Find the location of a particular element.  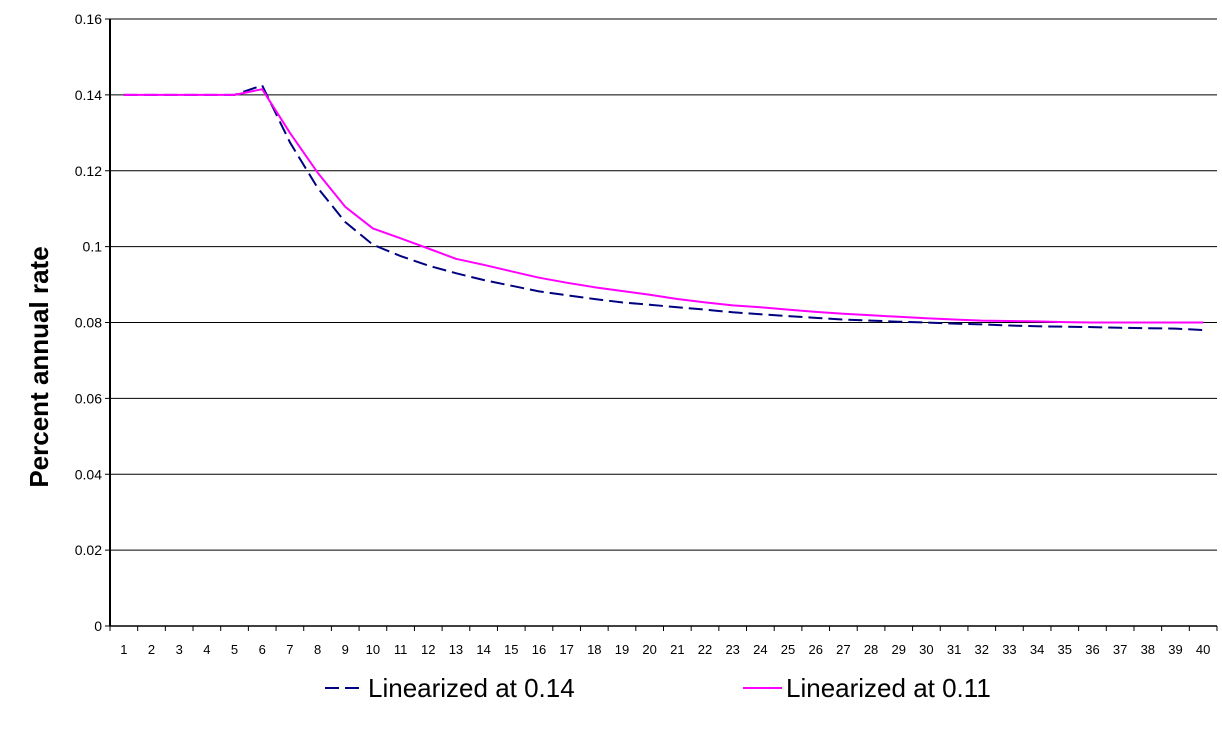

y-tick-label: 0.12 is located at coordinates (88, 171).